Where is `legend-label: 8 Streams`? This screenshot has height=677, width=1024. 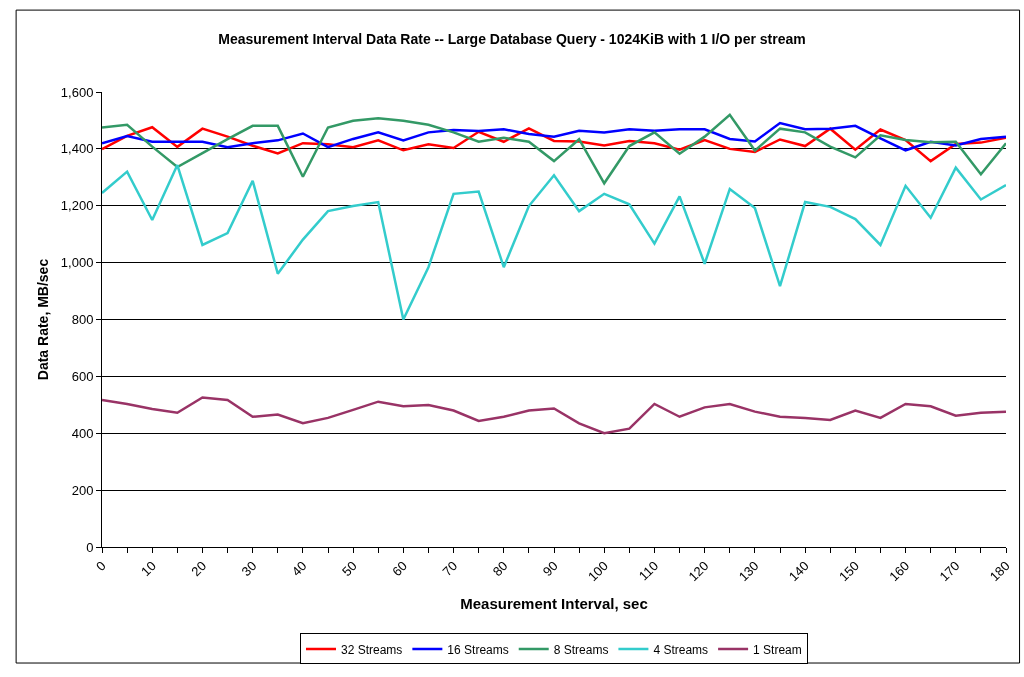 legend-label: 8 Streams is located at coordinates (581, 649).